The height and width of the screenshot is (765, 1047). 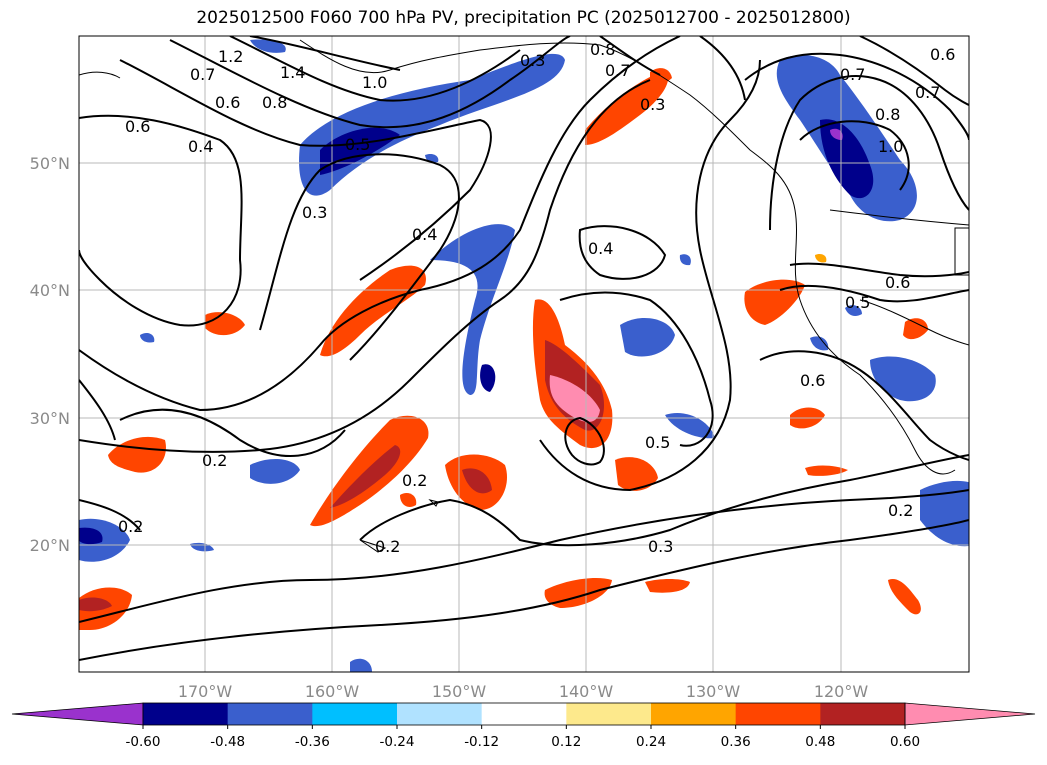 What do you see at coordinates (397, 742) in the screenshot?
I see `colorbar-tick-label: -0.24` at bounding box center [397, 742].